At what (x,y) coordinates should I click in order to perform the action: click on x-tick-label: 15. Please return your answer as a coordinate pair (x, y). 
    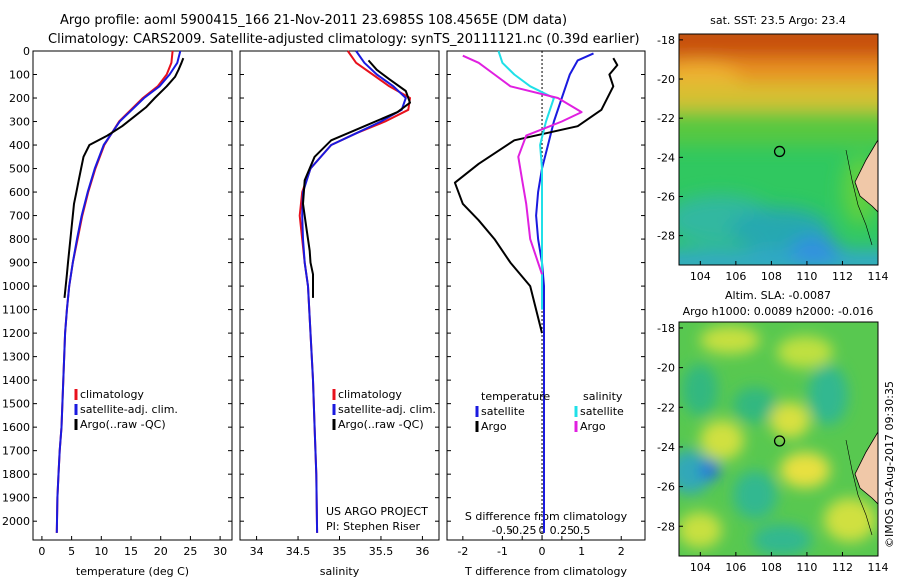
    Looking at the image, I should click on (131, 551).